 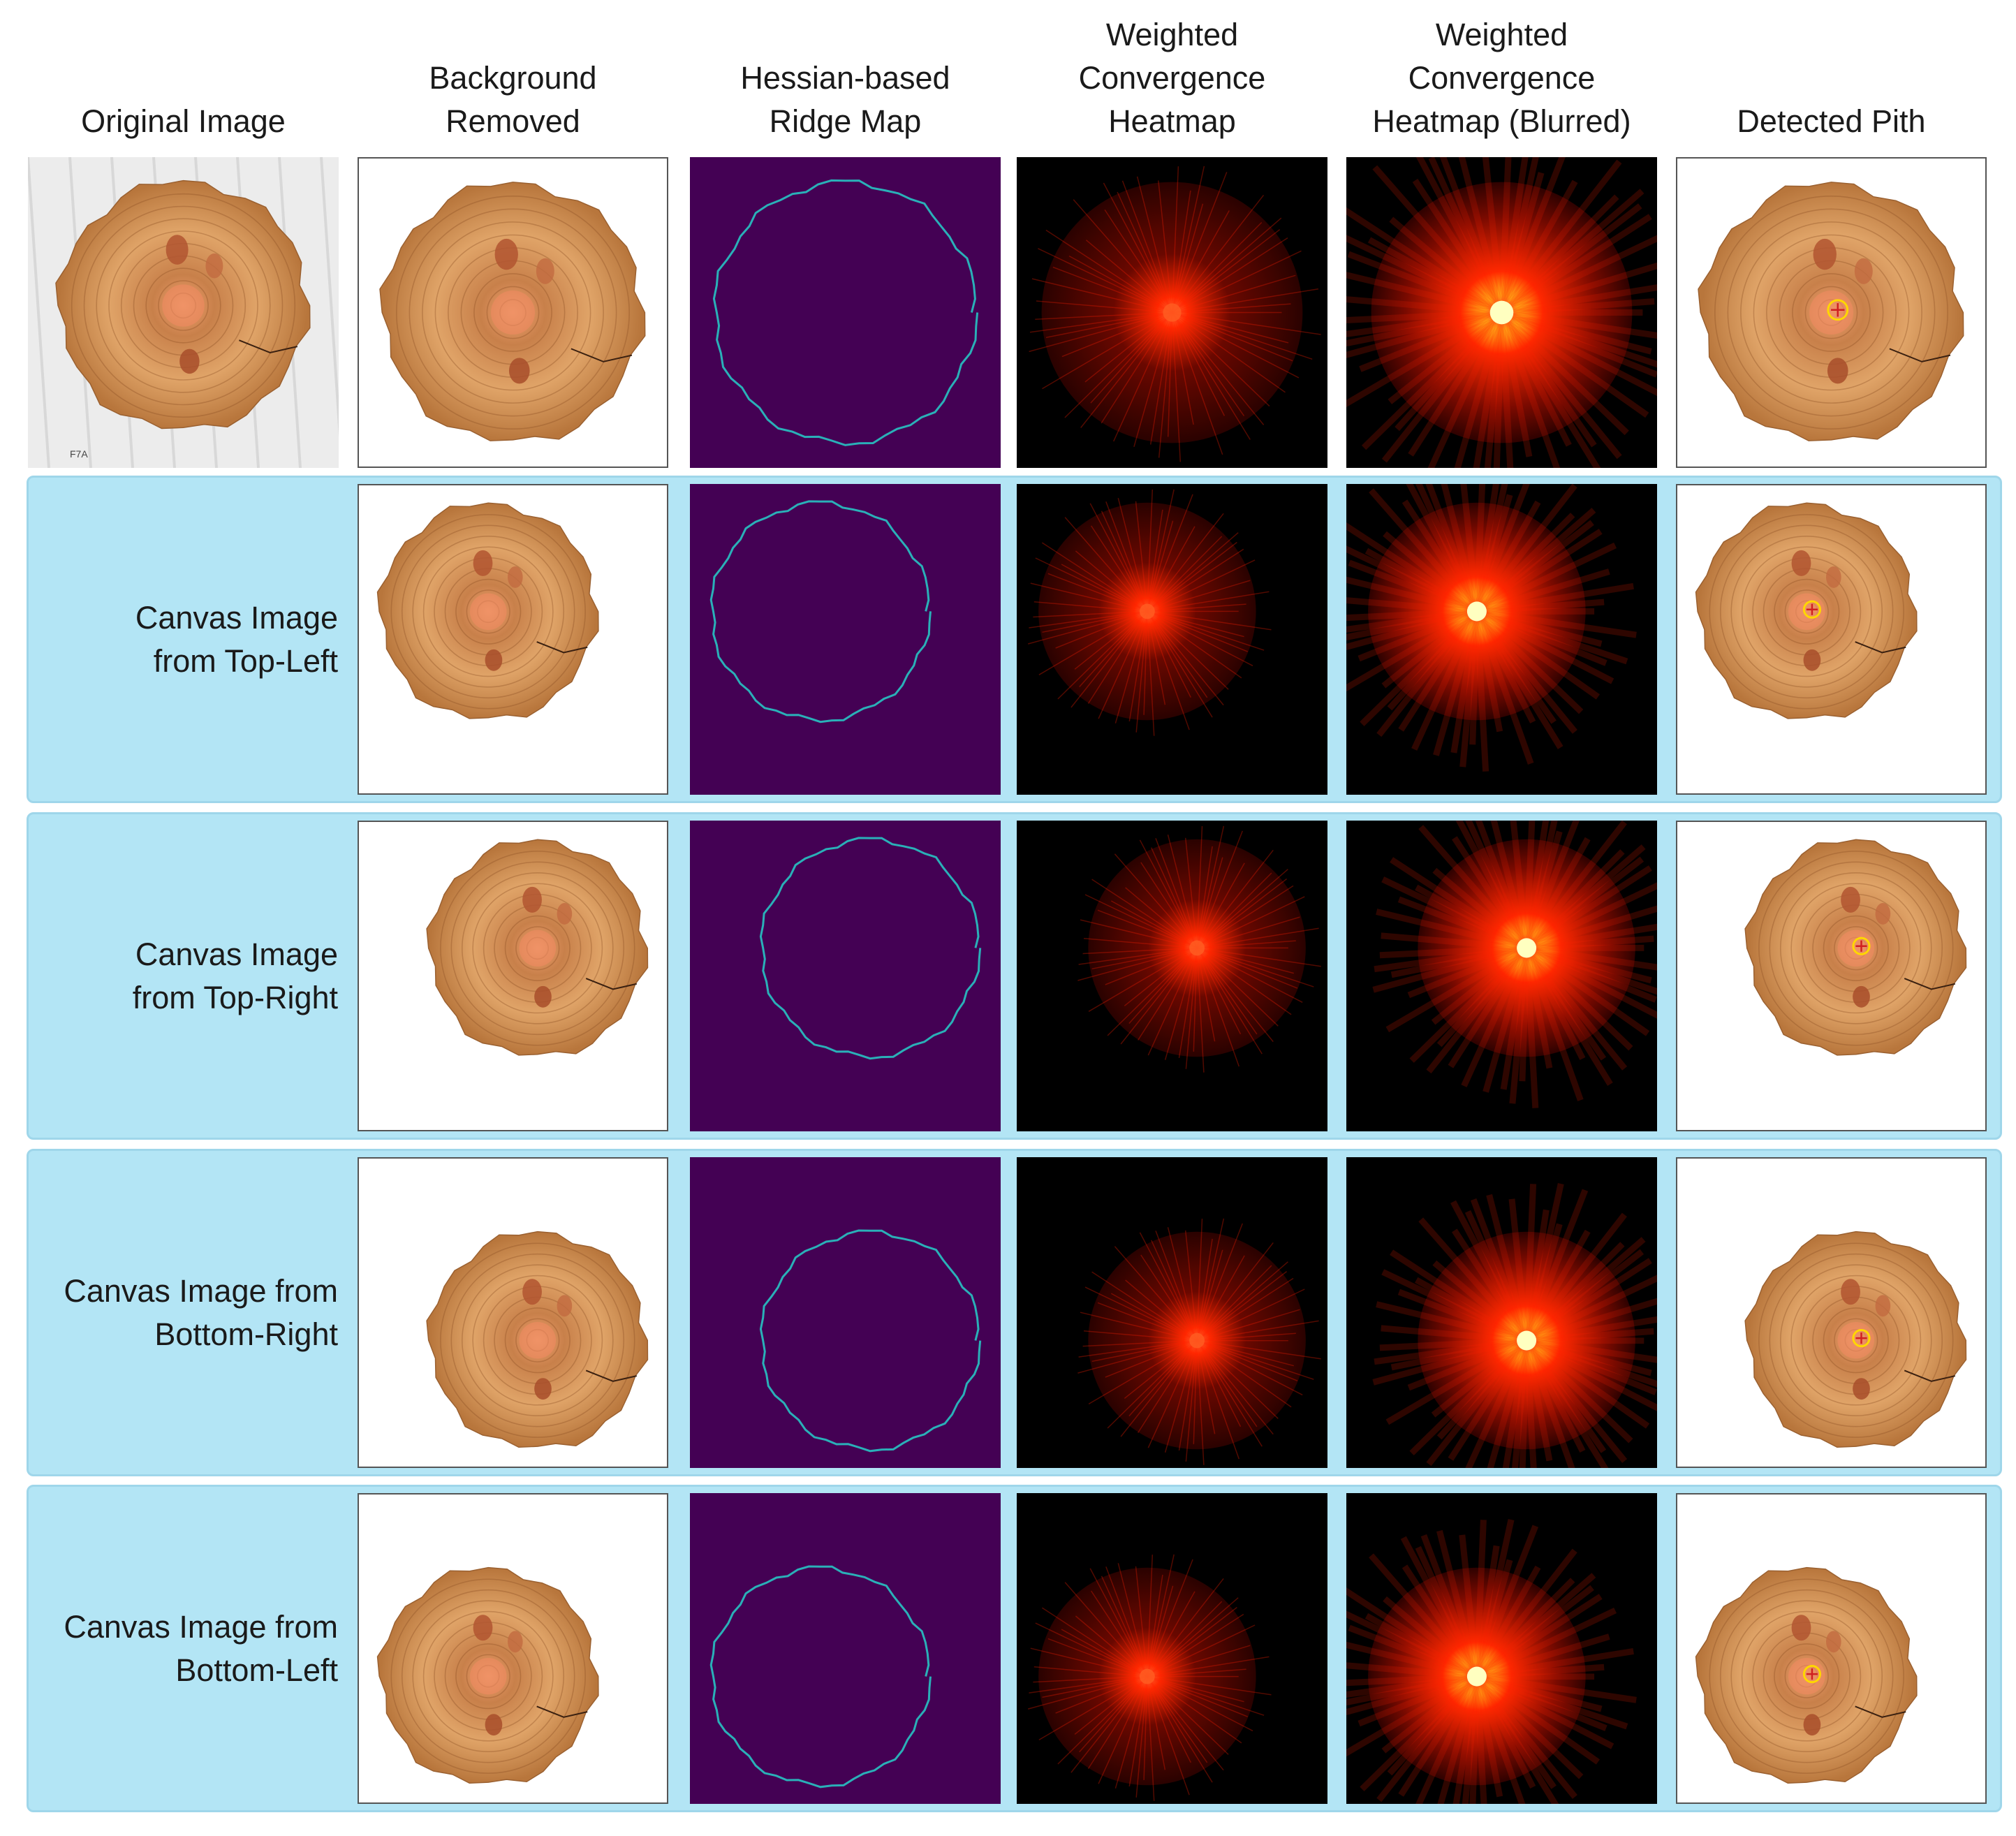 What do you see at coordinates (183, 312) in the screenshot?
I see `panel-original-original: F7A` at bounding box center [183, 312].